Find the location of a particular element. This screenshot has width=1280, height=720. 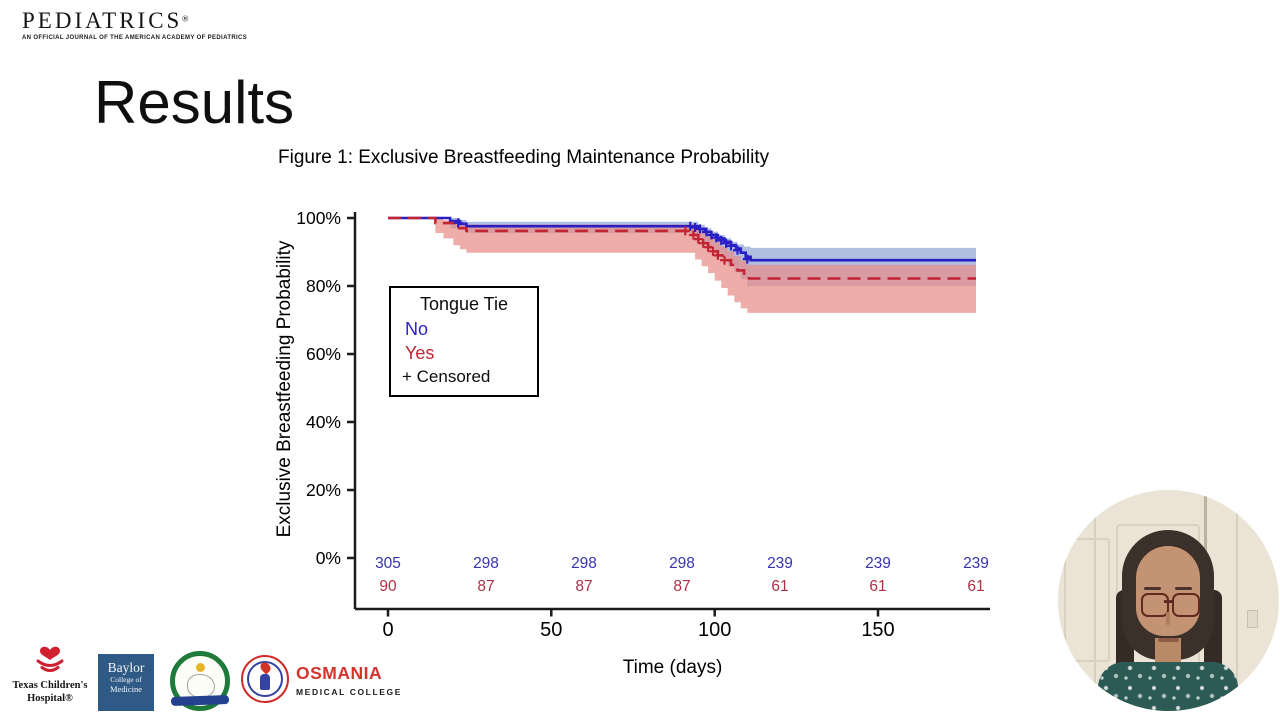

texas-childrens-icon is located at coordinates (50, 659).